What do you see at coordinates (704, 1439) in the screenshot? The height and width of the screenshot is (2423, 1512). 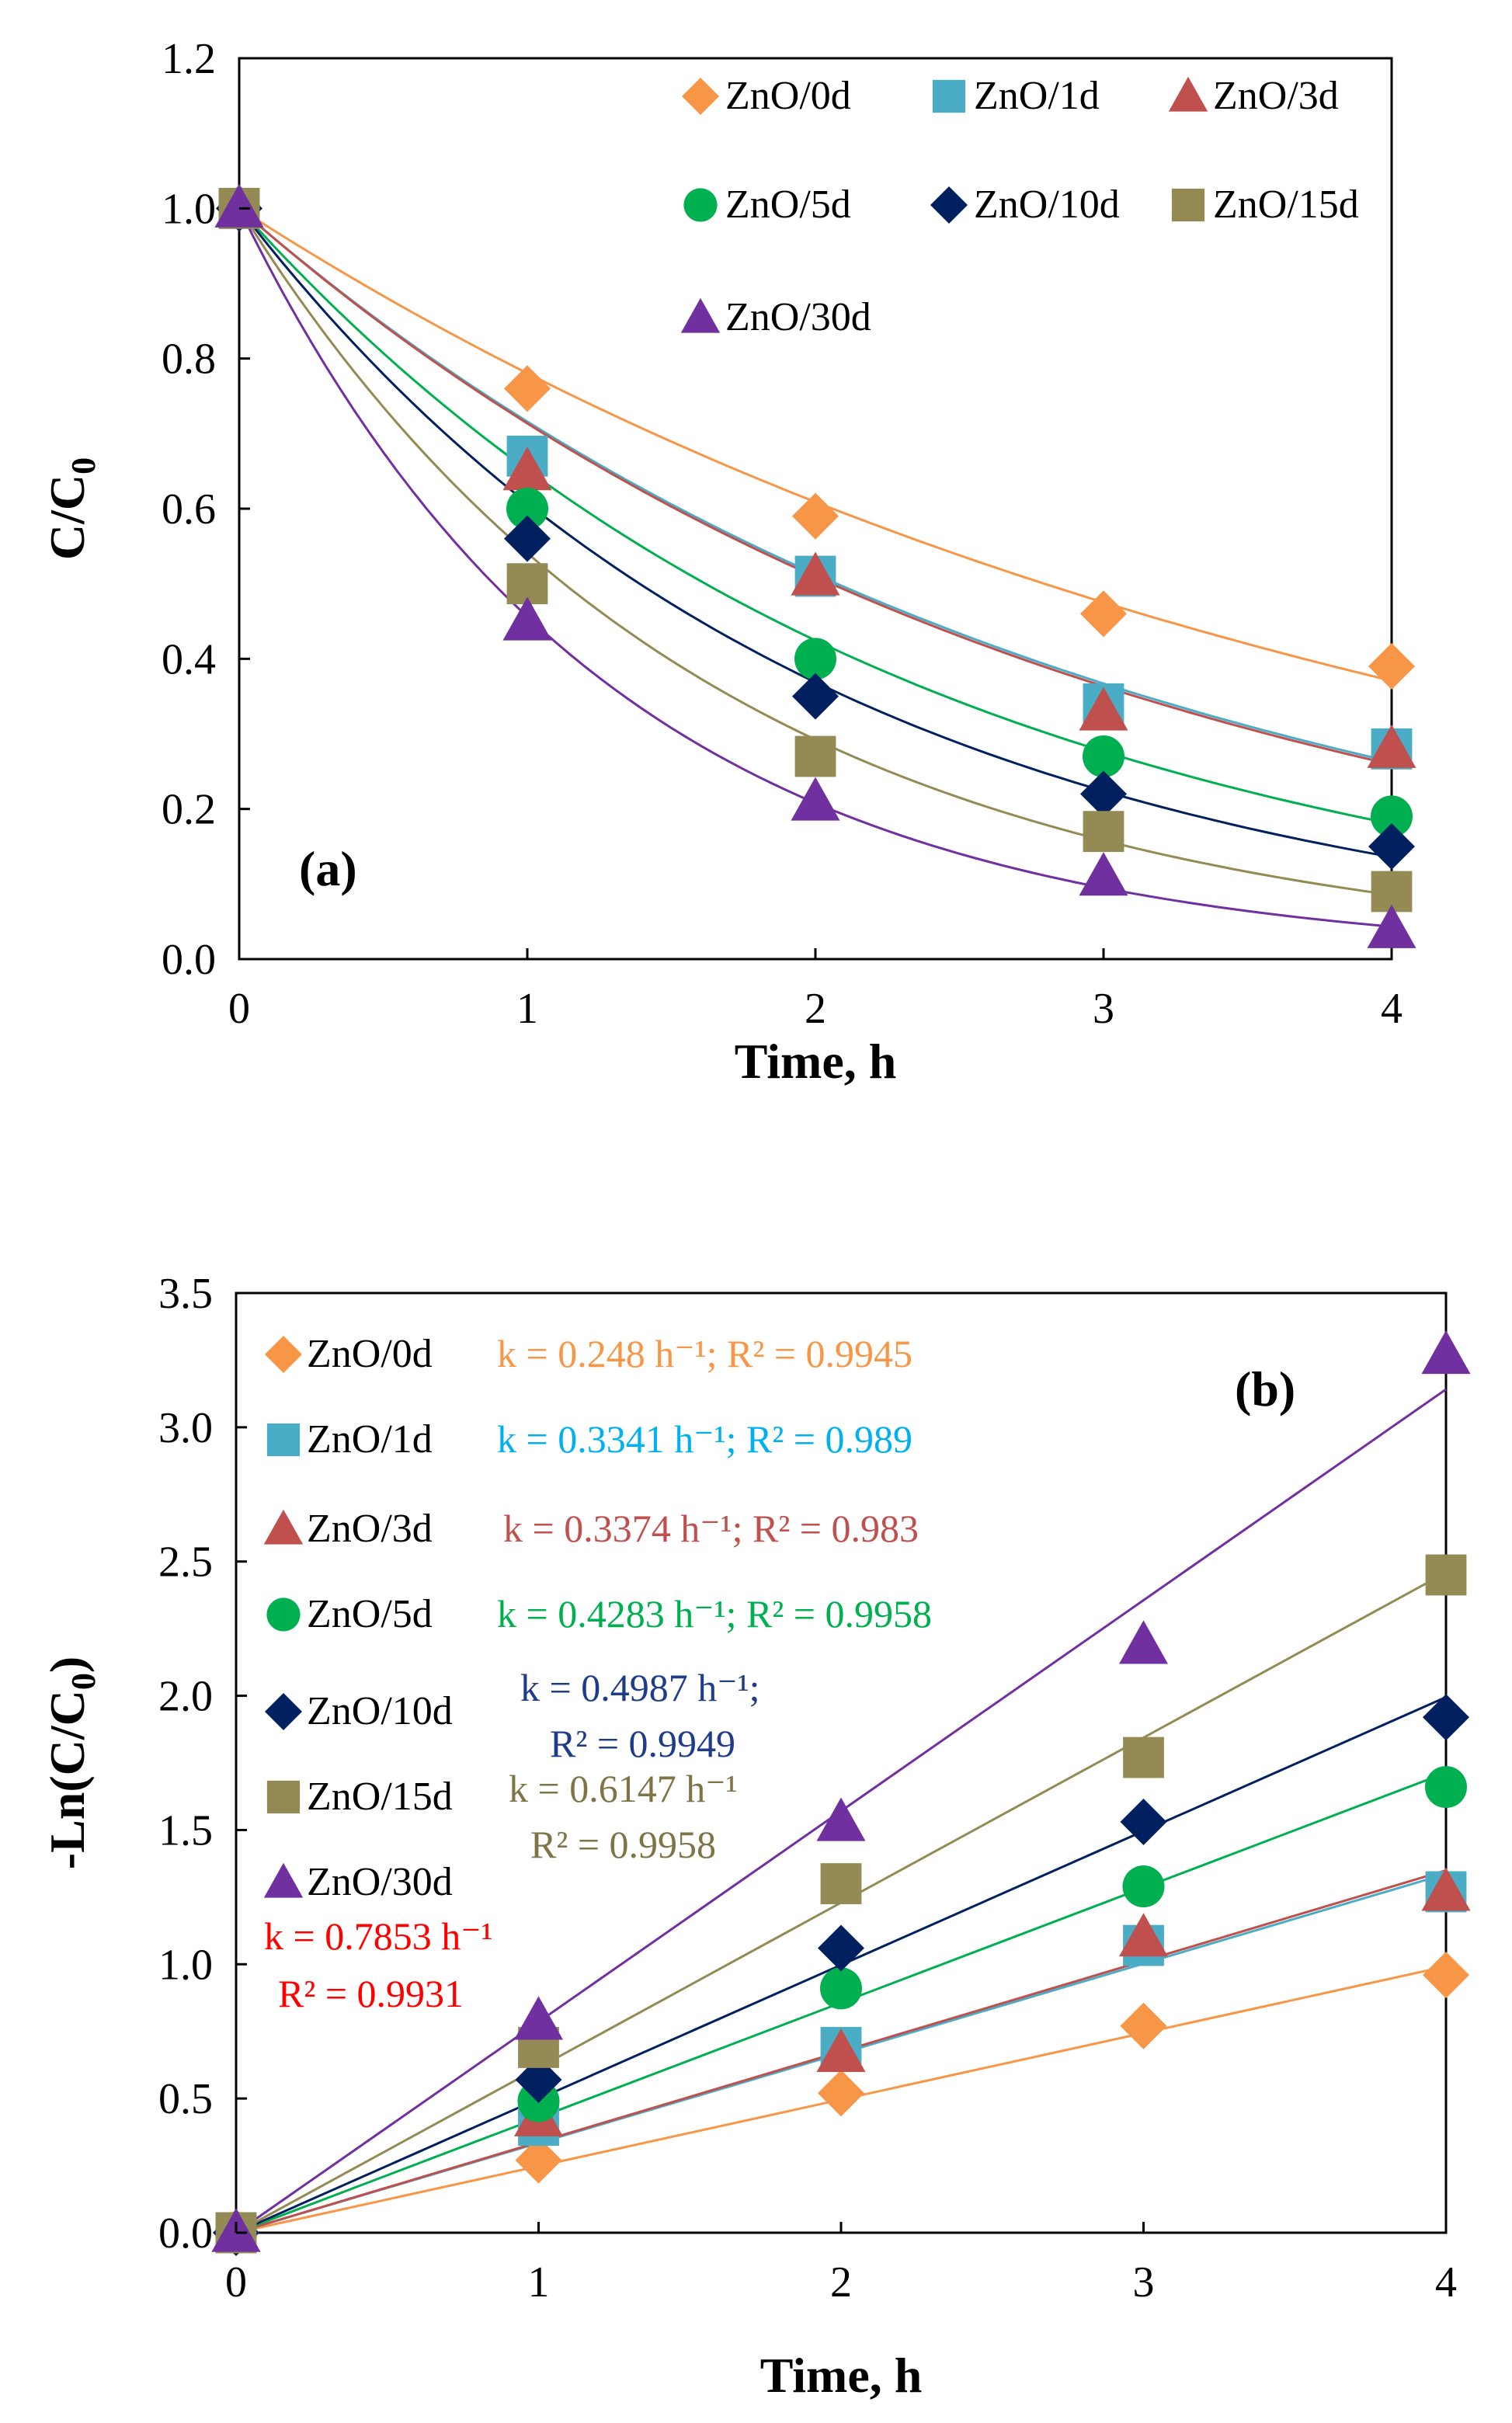 I see `rate-equation-label: k = 0.3341 h⁻¹; R² = 0.989` at bounding box center [704, 1439].